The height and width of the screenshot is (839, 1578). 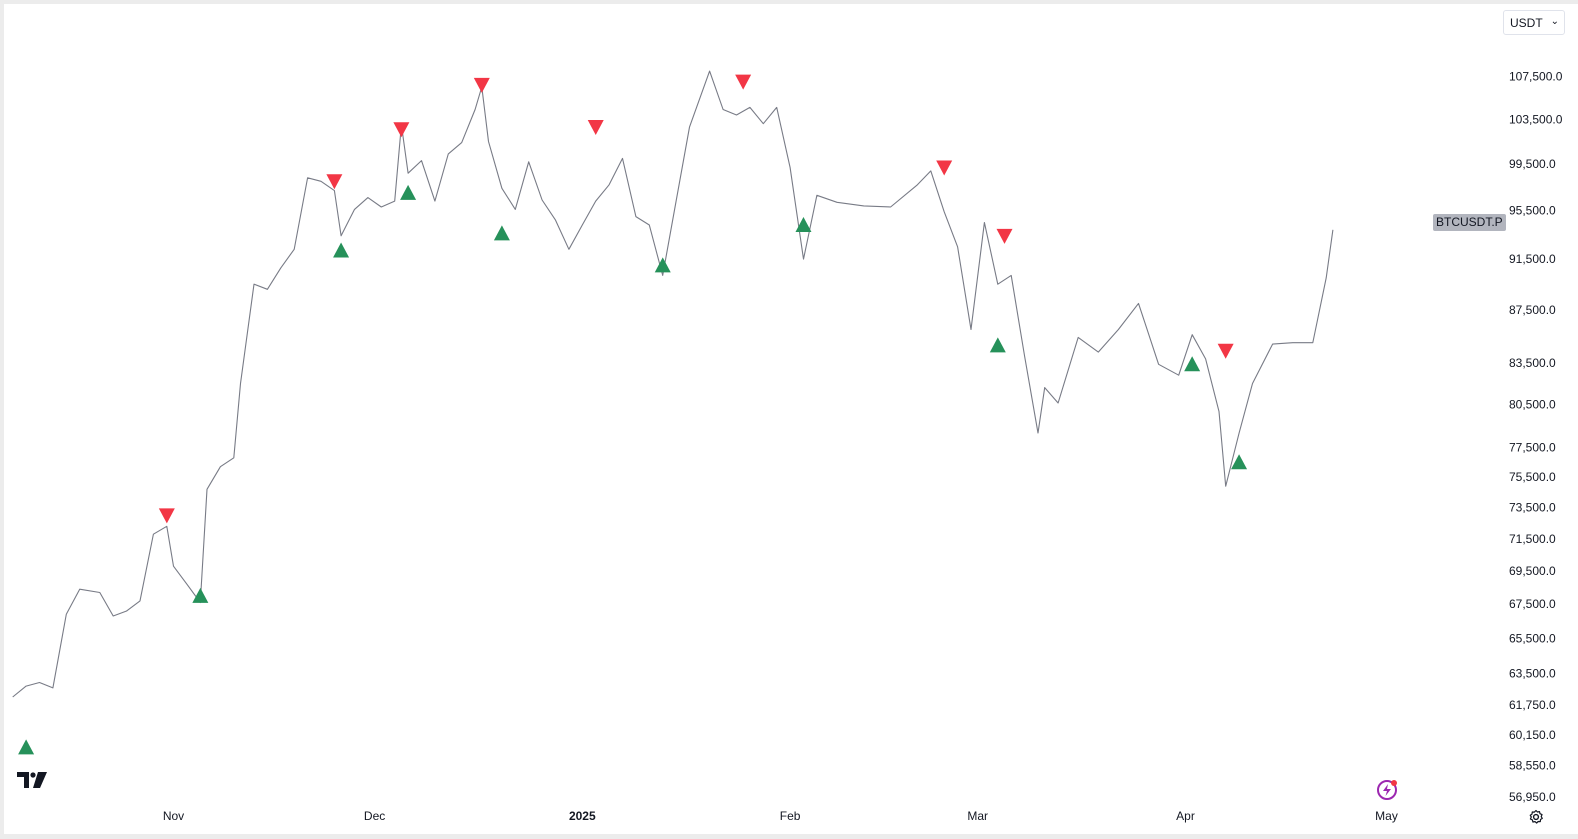 I want to click on x-axis: Nov Dec 2025 Feb Mar Apr May, so click(x=780, y=816).